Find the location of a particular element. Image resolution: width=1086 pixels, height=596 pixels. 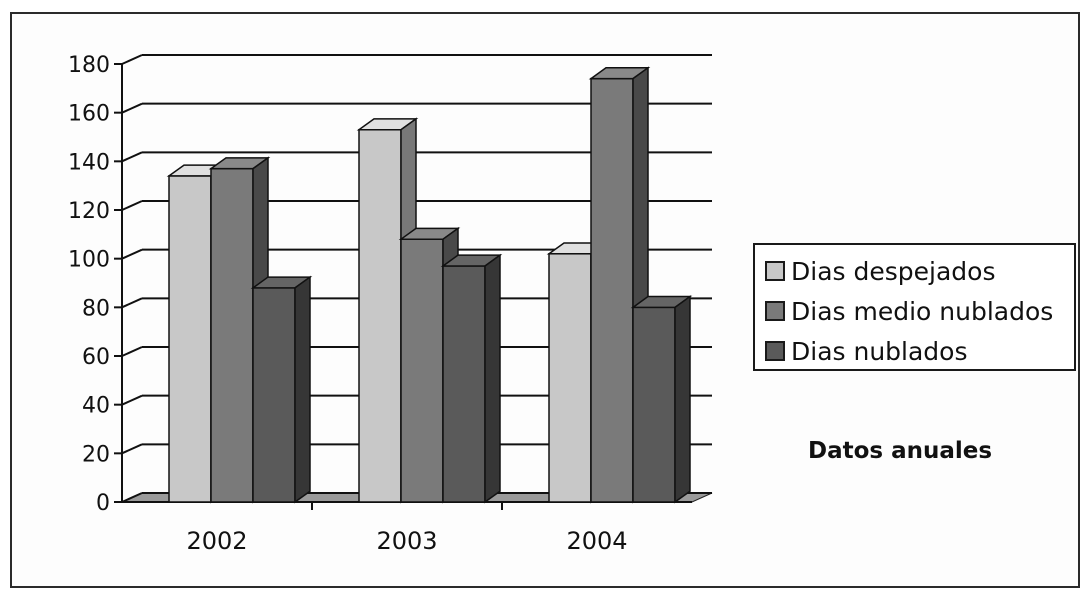

legend-item-3: Dias nublados is located at coordinates (919, 351).